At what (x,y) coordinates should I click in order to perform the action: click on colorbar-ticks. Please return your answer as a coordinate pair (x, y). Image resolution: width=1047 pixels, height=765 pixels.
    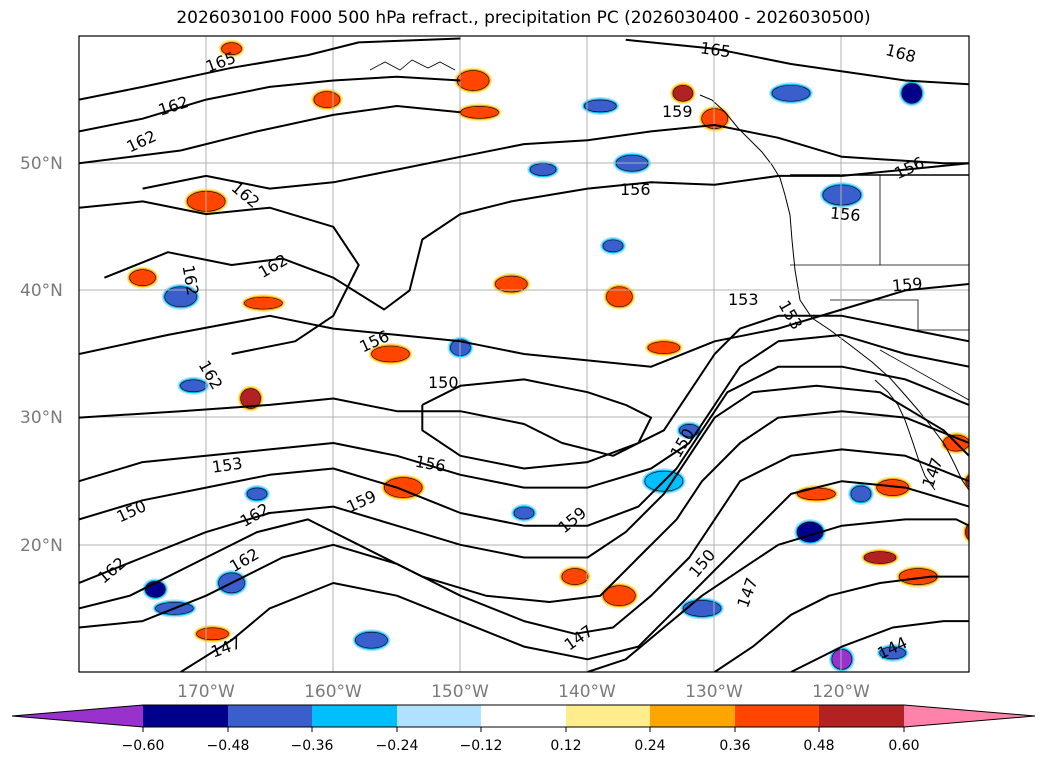
    Looking at the image, I should click on (523, 729).